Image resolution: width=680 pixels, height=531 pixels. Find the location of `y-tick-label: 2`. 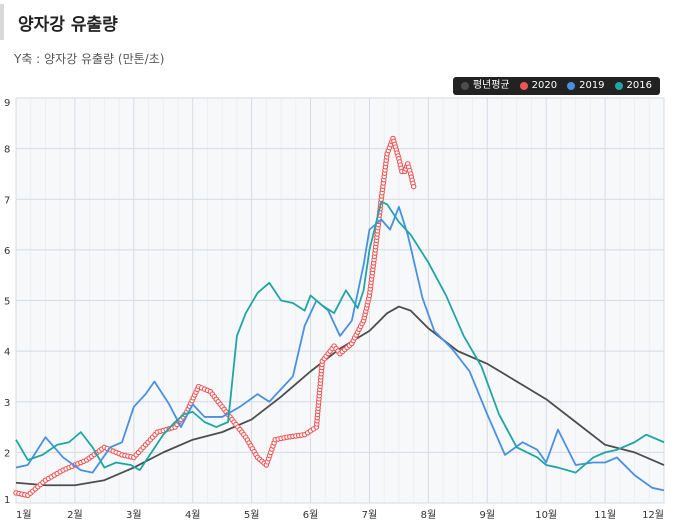

y-tick-label: 2 is located at coordinates (7, 453).